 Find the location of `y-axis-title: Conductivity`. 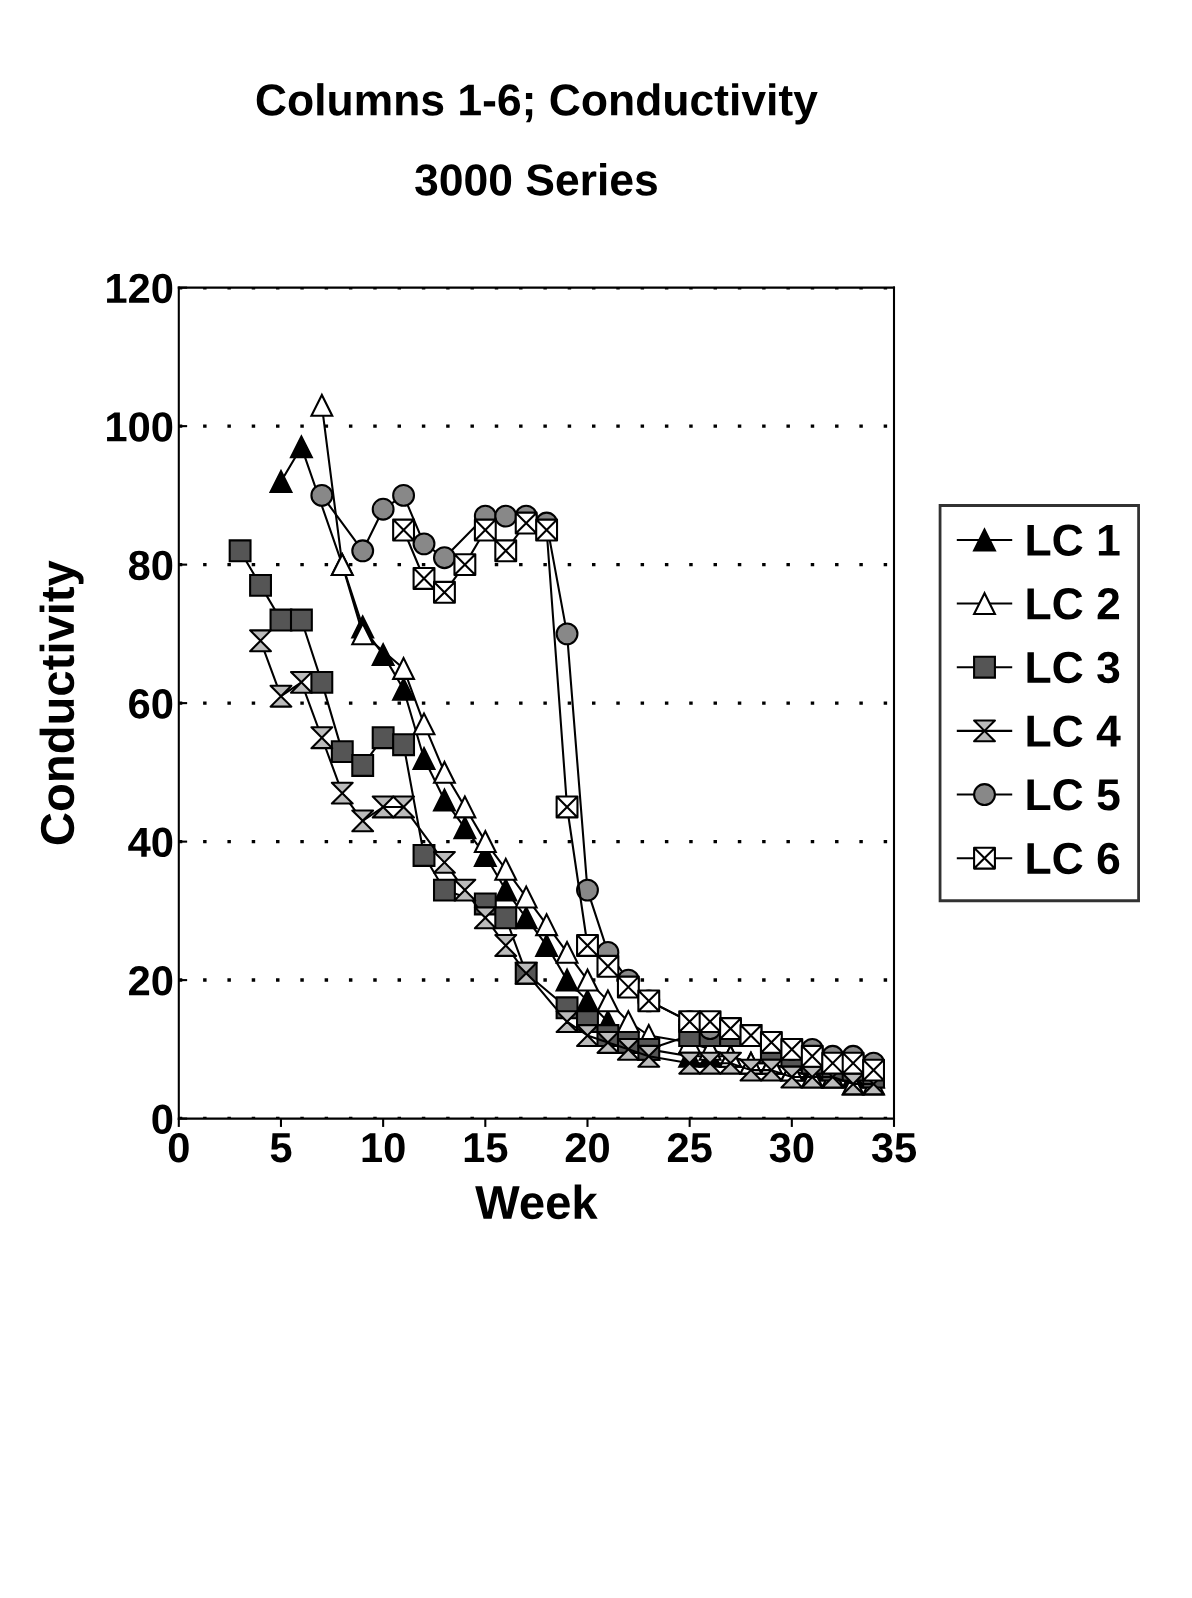

y-axis-title: Conductivity is located at coordinates (61, 702).